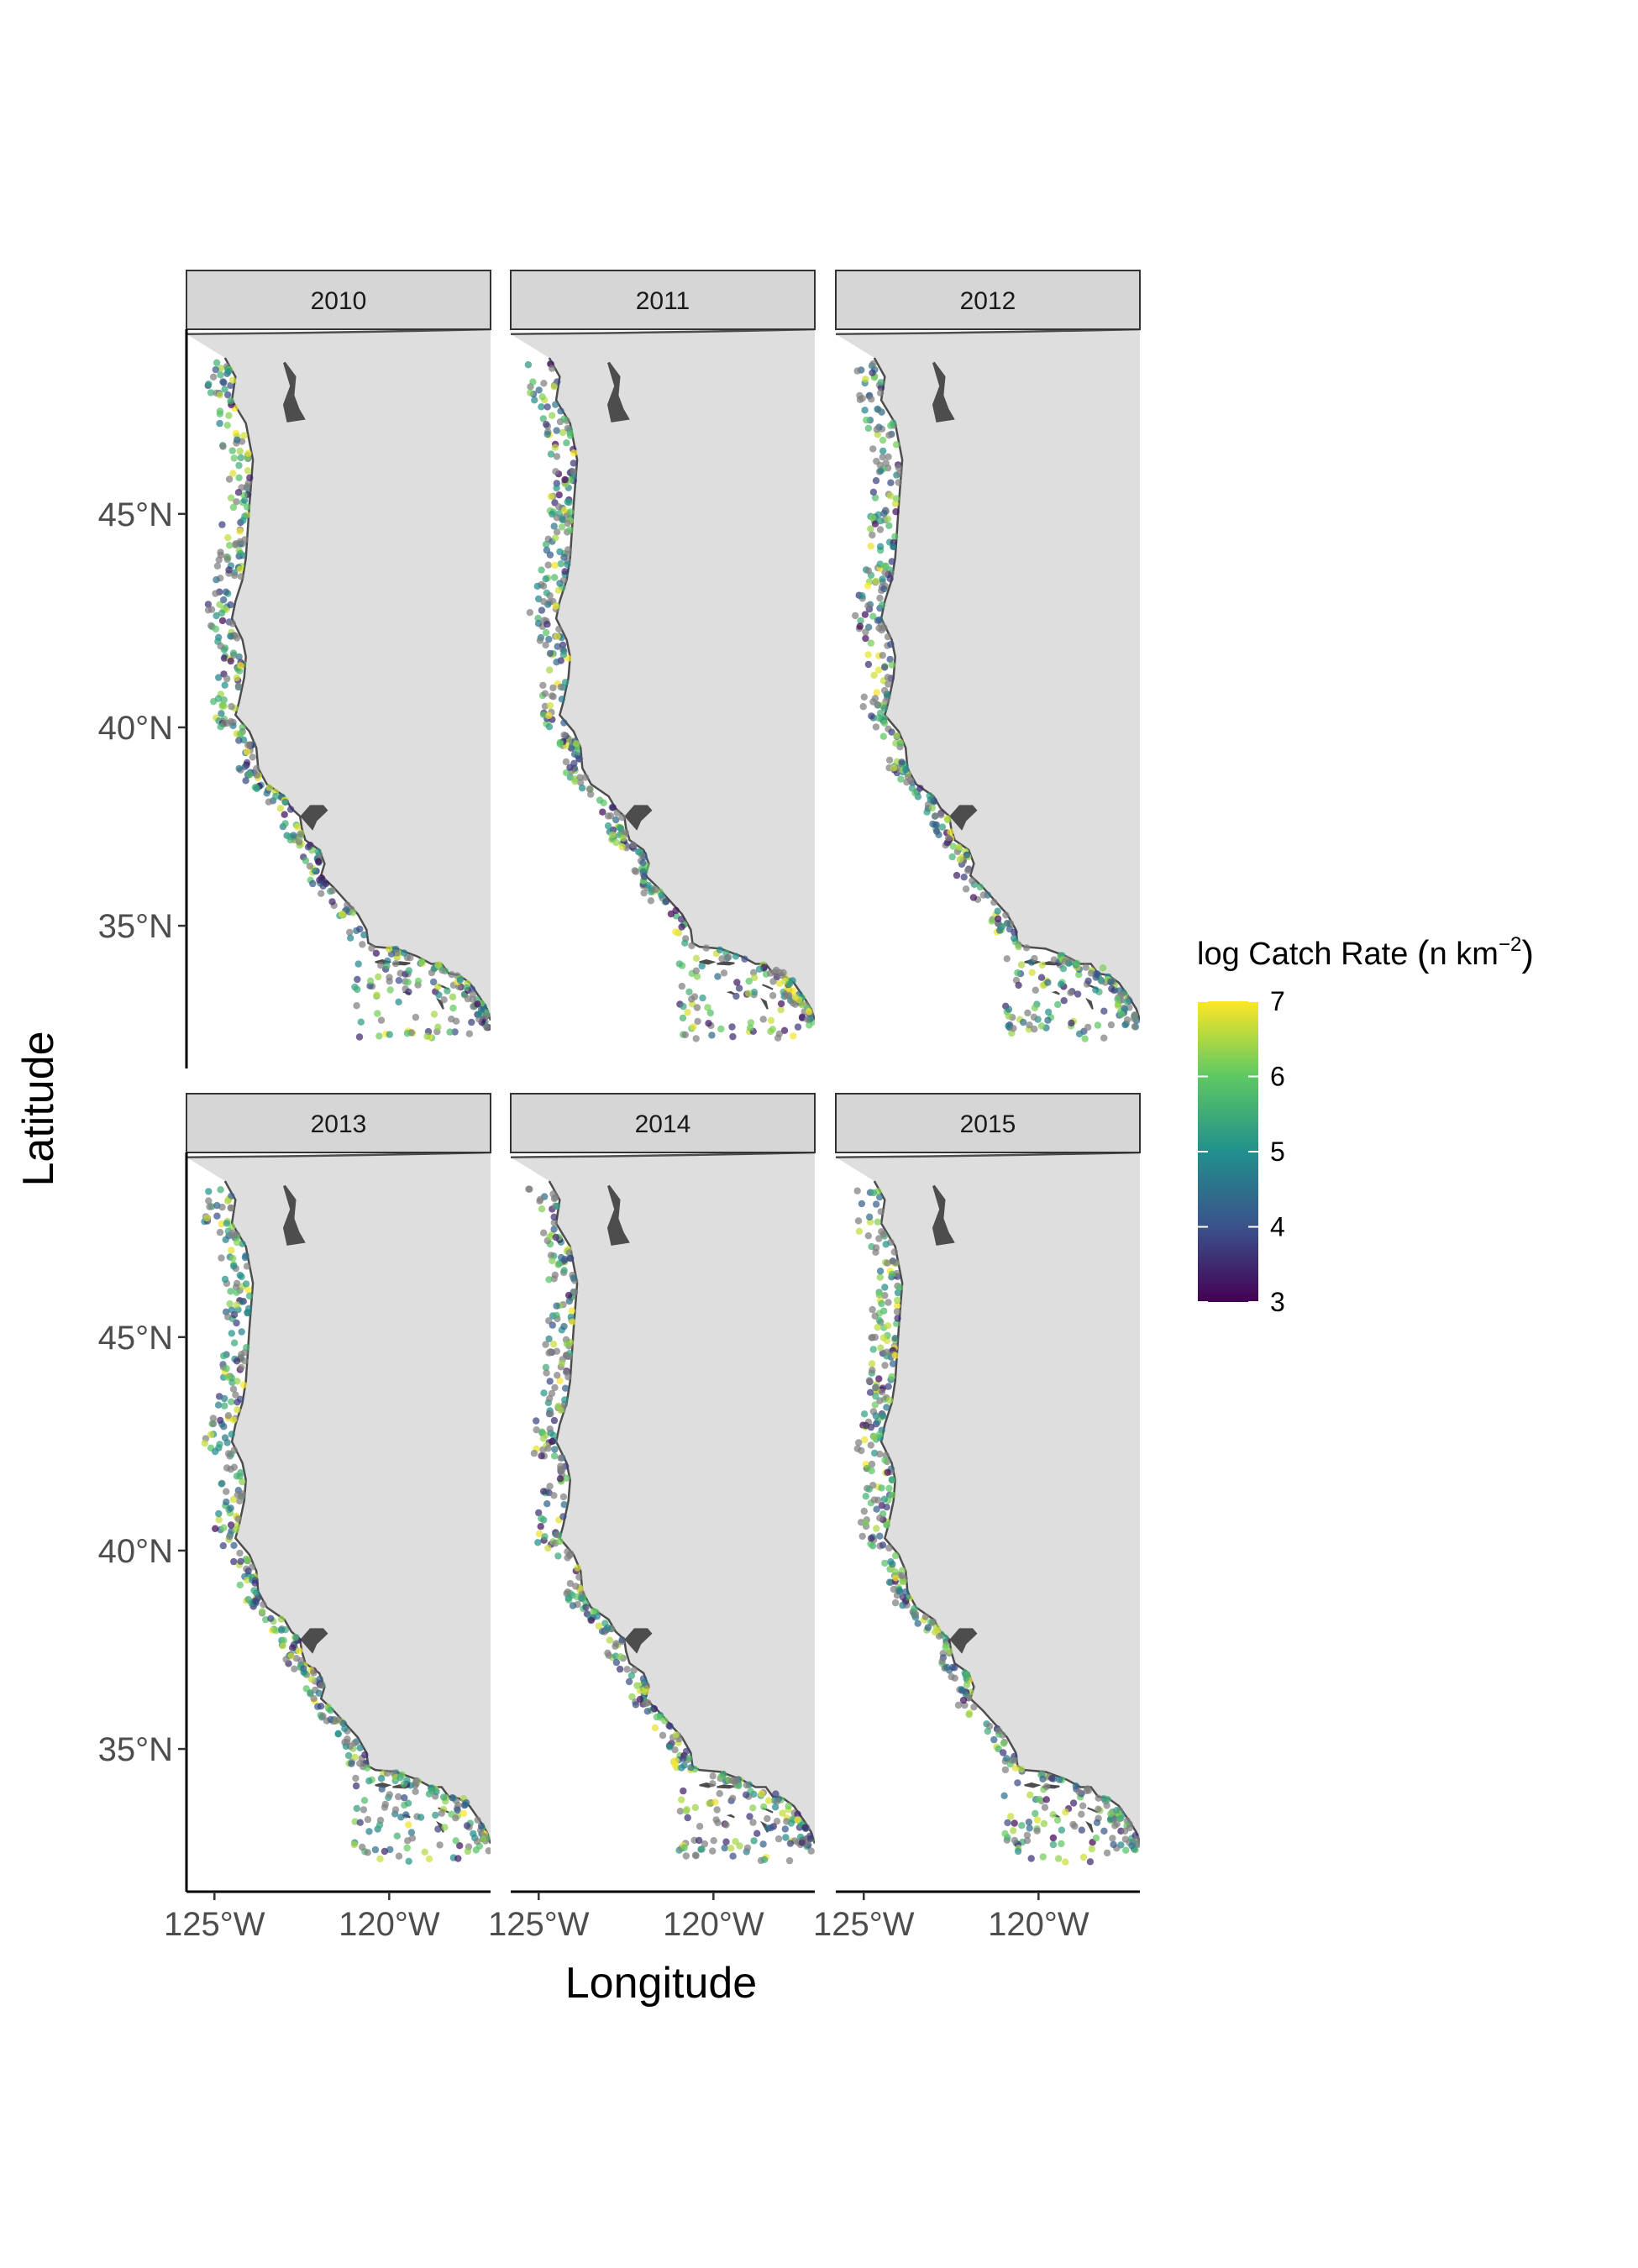 The width and height of the screenshot is (1638, 2268). I want to click on facet-panel-2010: 2010, so click(338, 669).